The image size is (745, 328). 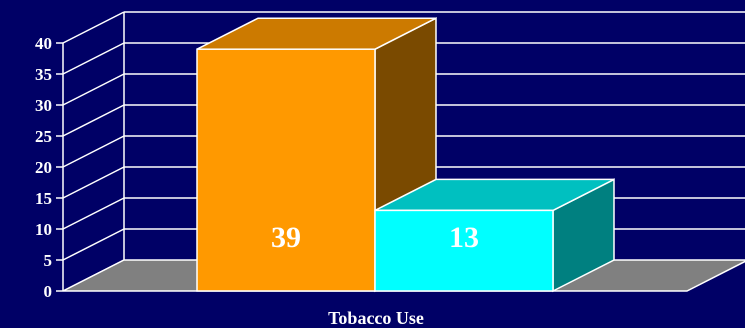 I want to click on y-axis-ticks: 0 5 10 15 20 25 30 35 40, so click(x=49, y=167).